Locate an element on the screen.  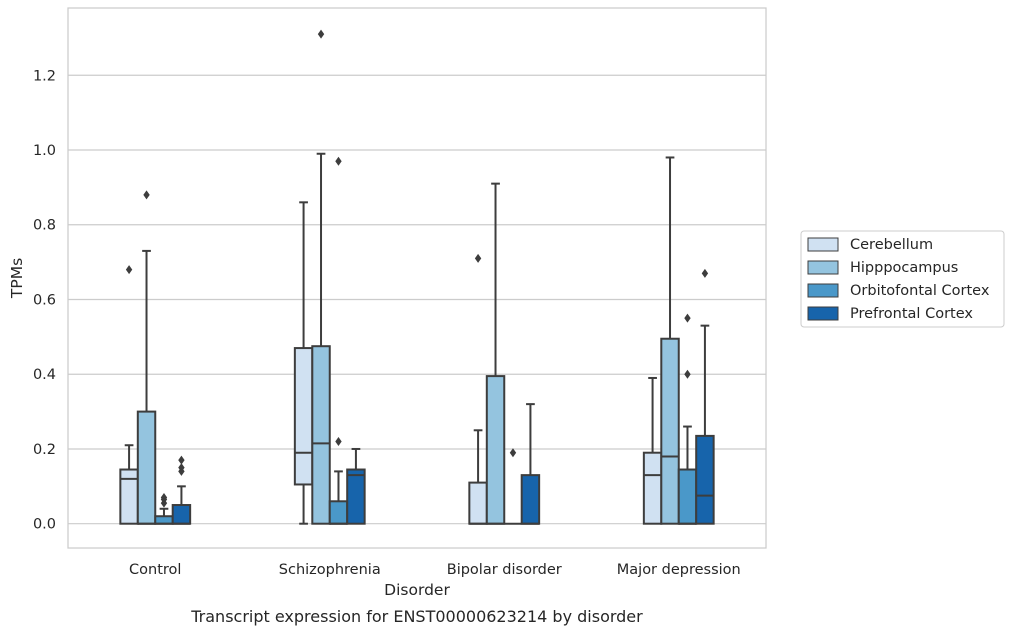
legend-entry: Prefrontal Cortex is located at coordinates (911, 314).